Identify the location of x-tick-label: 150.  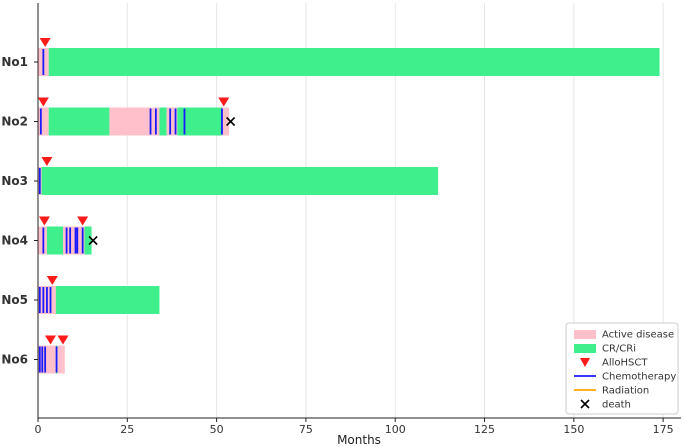
(573, 429).